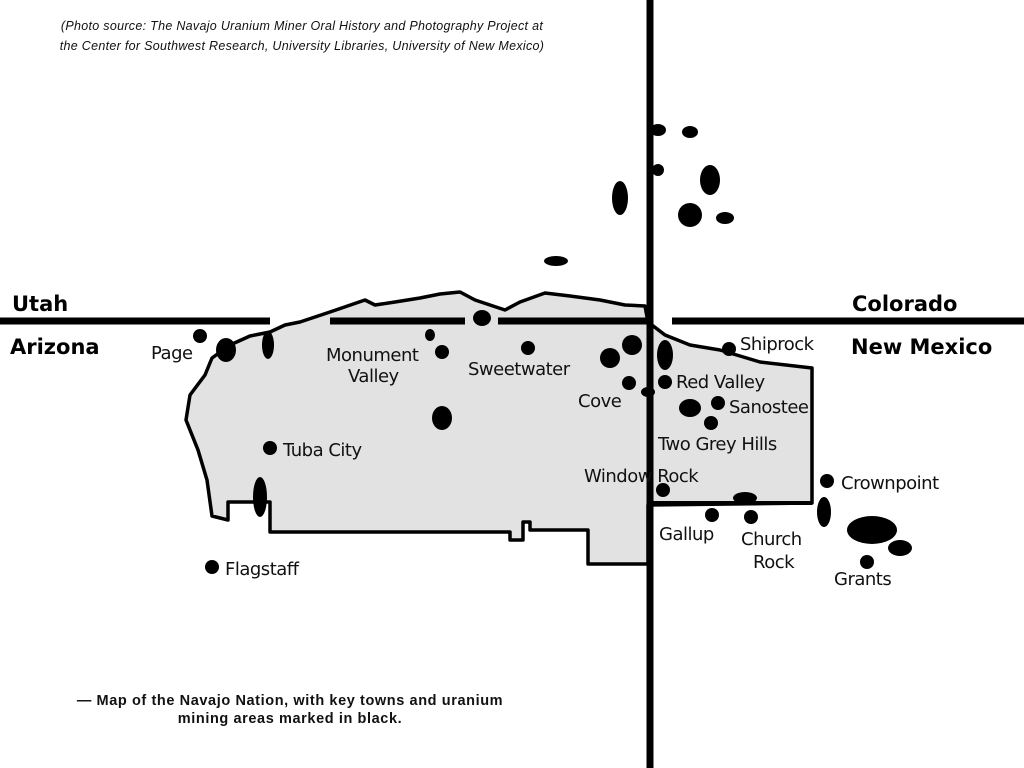  What do you see at coordinates (777, 344) in the screenshot?
I see `town-label-shiprock: Shiprock` at bounding box center [777, 344].